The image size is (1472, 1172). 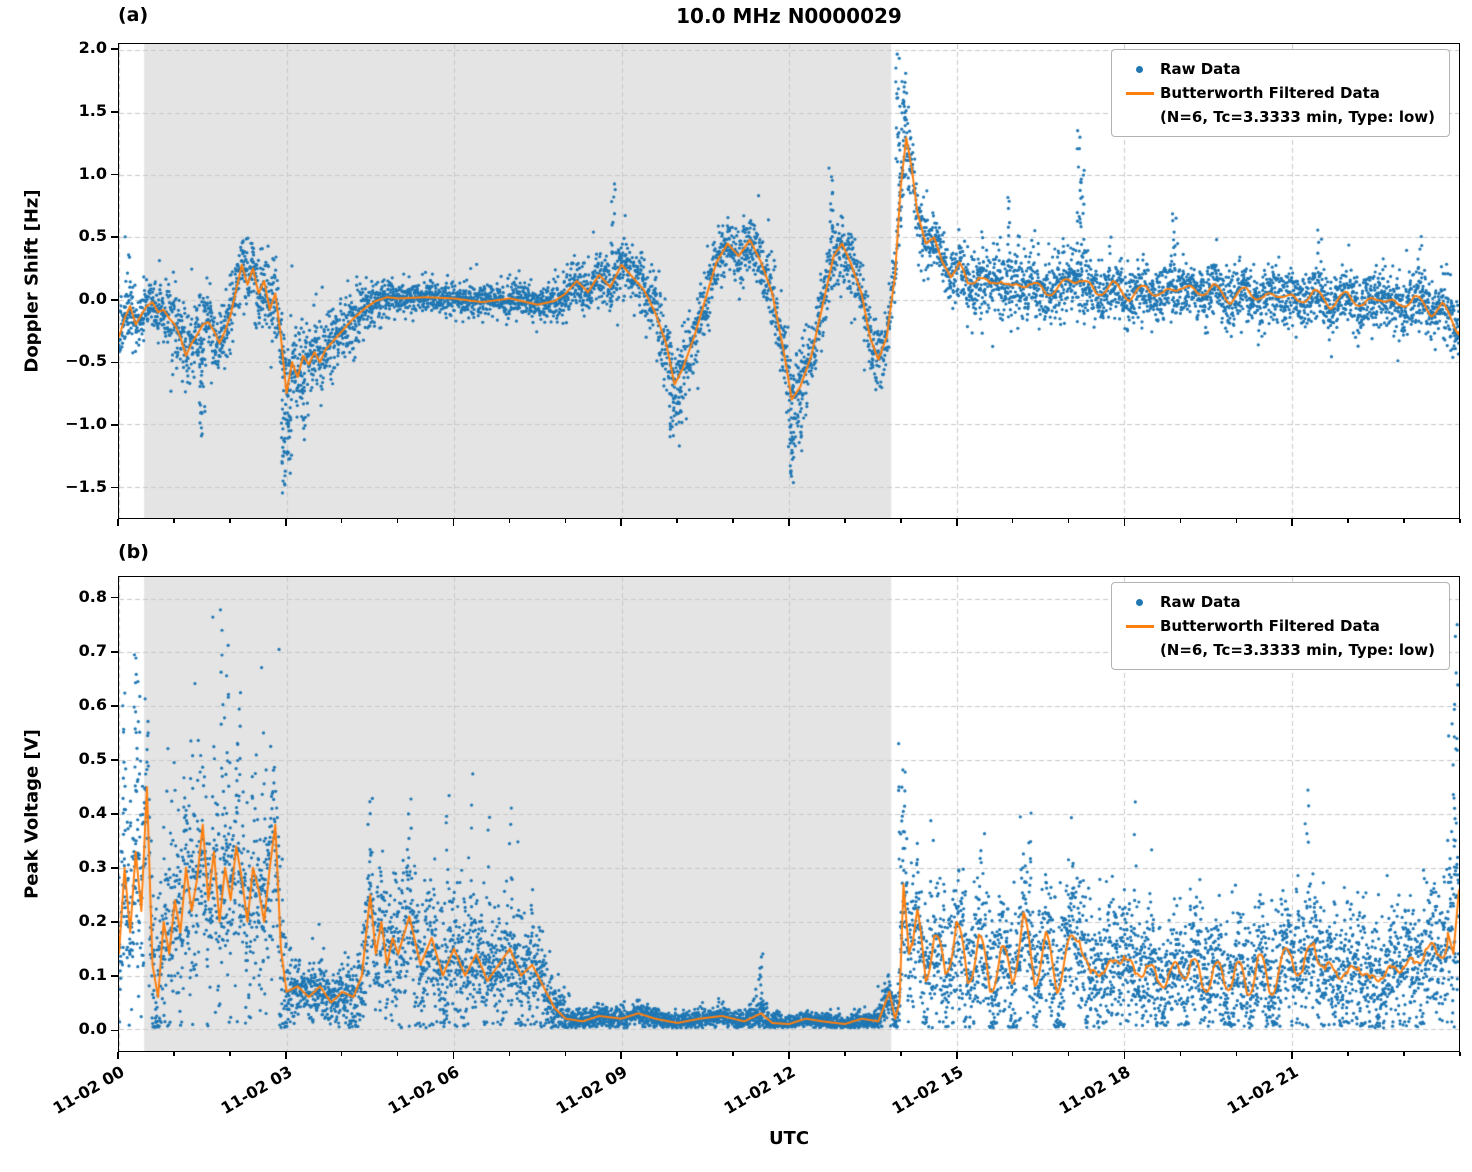 What do you see at coordinates (32, 281) in the screenshot?
I see `panel-a-y-axis-label: Doppler Shift [Hz]` at bounding box center [32, 281].